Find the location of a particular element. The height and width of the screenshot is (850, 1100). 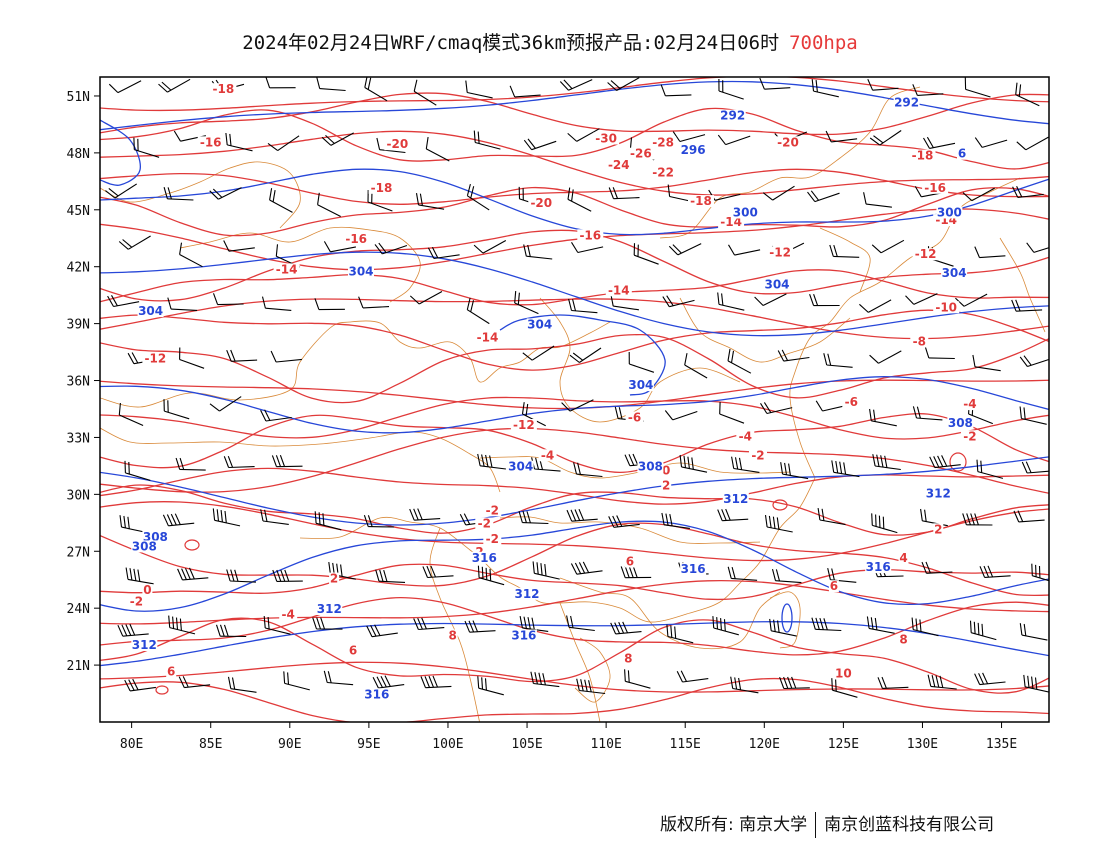

footer-left: 版权所有: 南京大学 is located at coordinates (734, 825).